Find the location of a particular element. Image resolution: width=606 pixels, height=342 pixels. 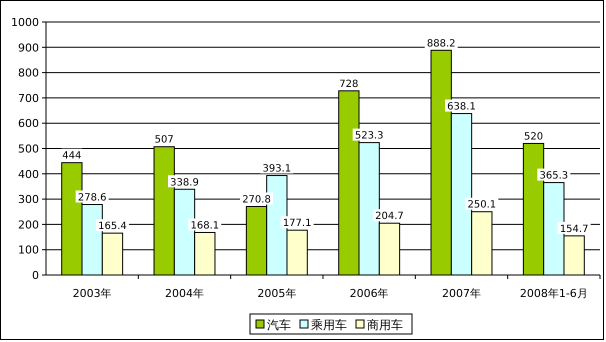

data-label: 168.1 is located at coordinates (205, 226).